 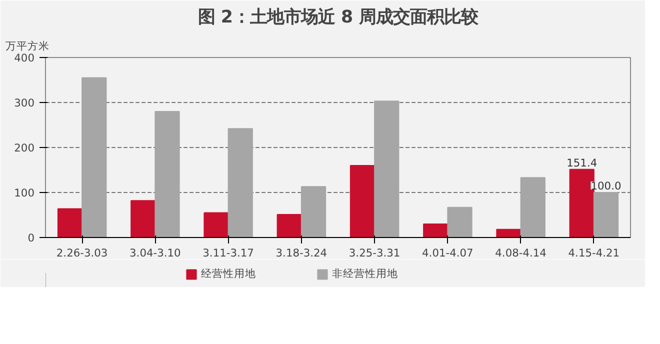 What do you see at coordinates (302, 253) in the screenshot?
I see `x-tick-label: 3.18-3.24` at bounding box center [302, 253].